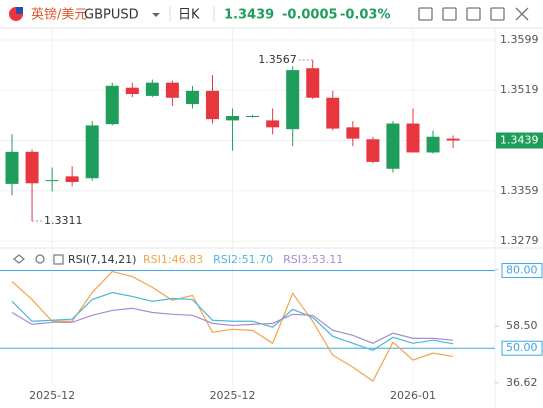  I want to click on y-tick-label: 1.3359, so click(519, 190).